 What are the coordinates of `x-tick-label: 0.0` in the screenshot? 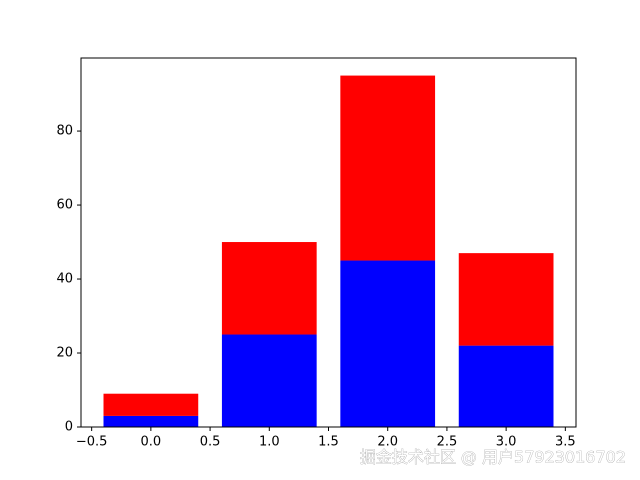 It's located at (151, 442).